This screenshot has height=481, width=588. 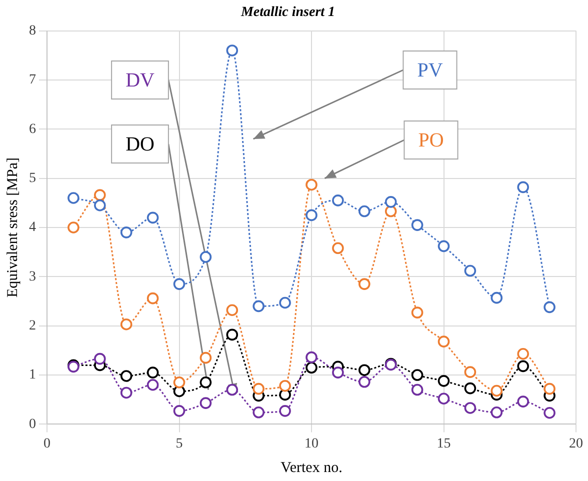 What do you see at coordinates (179, 444) in the screenshot?
I see `x-tick-label: 5` at bounding box center [179, 444].